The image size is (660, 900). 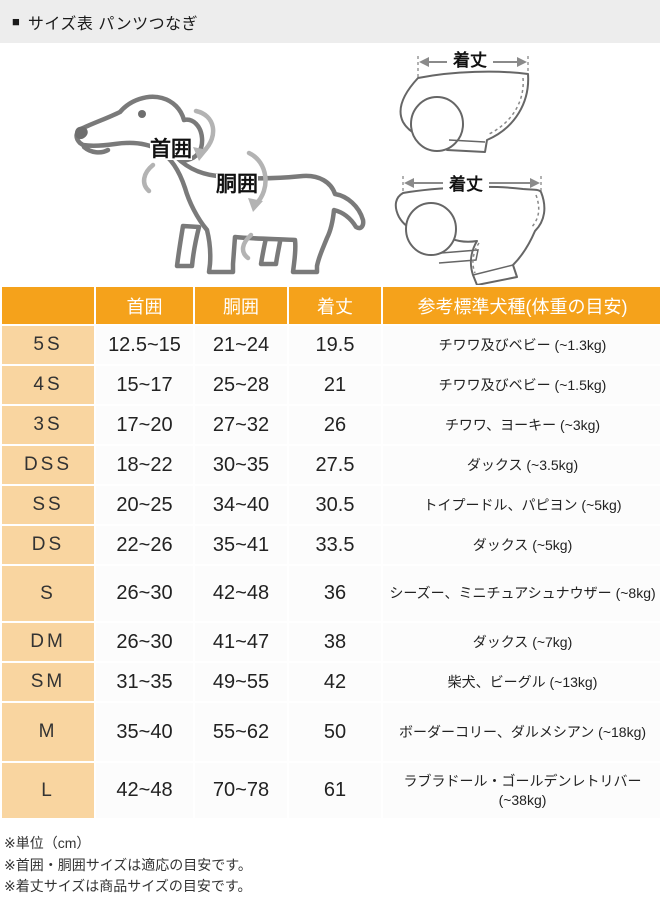 What do you see at coordinates (241, 642) in the screenshot?
I see `girth-cell: 41~47` at bounding box center [241, 642].